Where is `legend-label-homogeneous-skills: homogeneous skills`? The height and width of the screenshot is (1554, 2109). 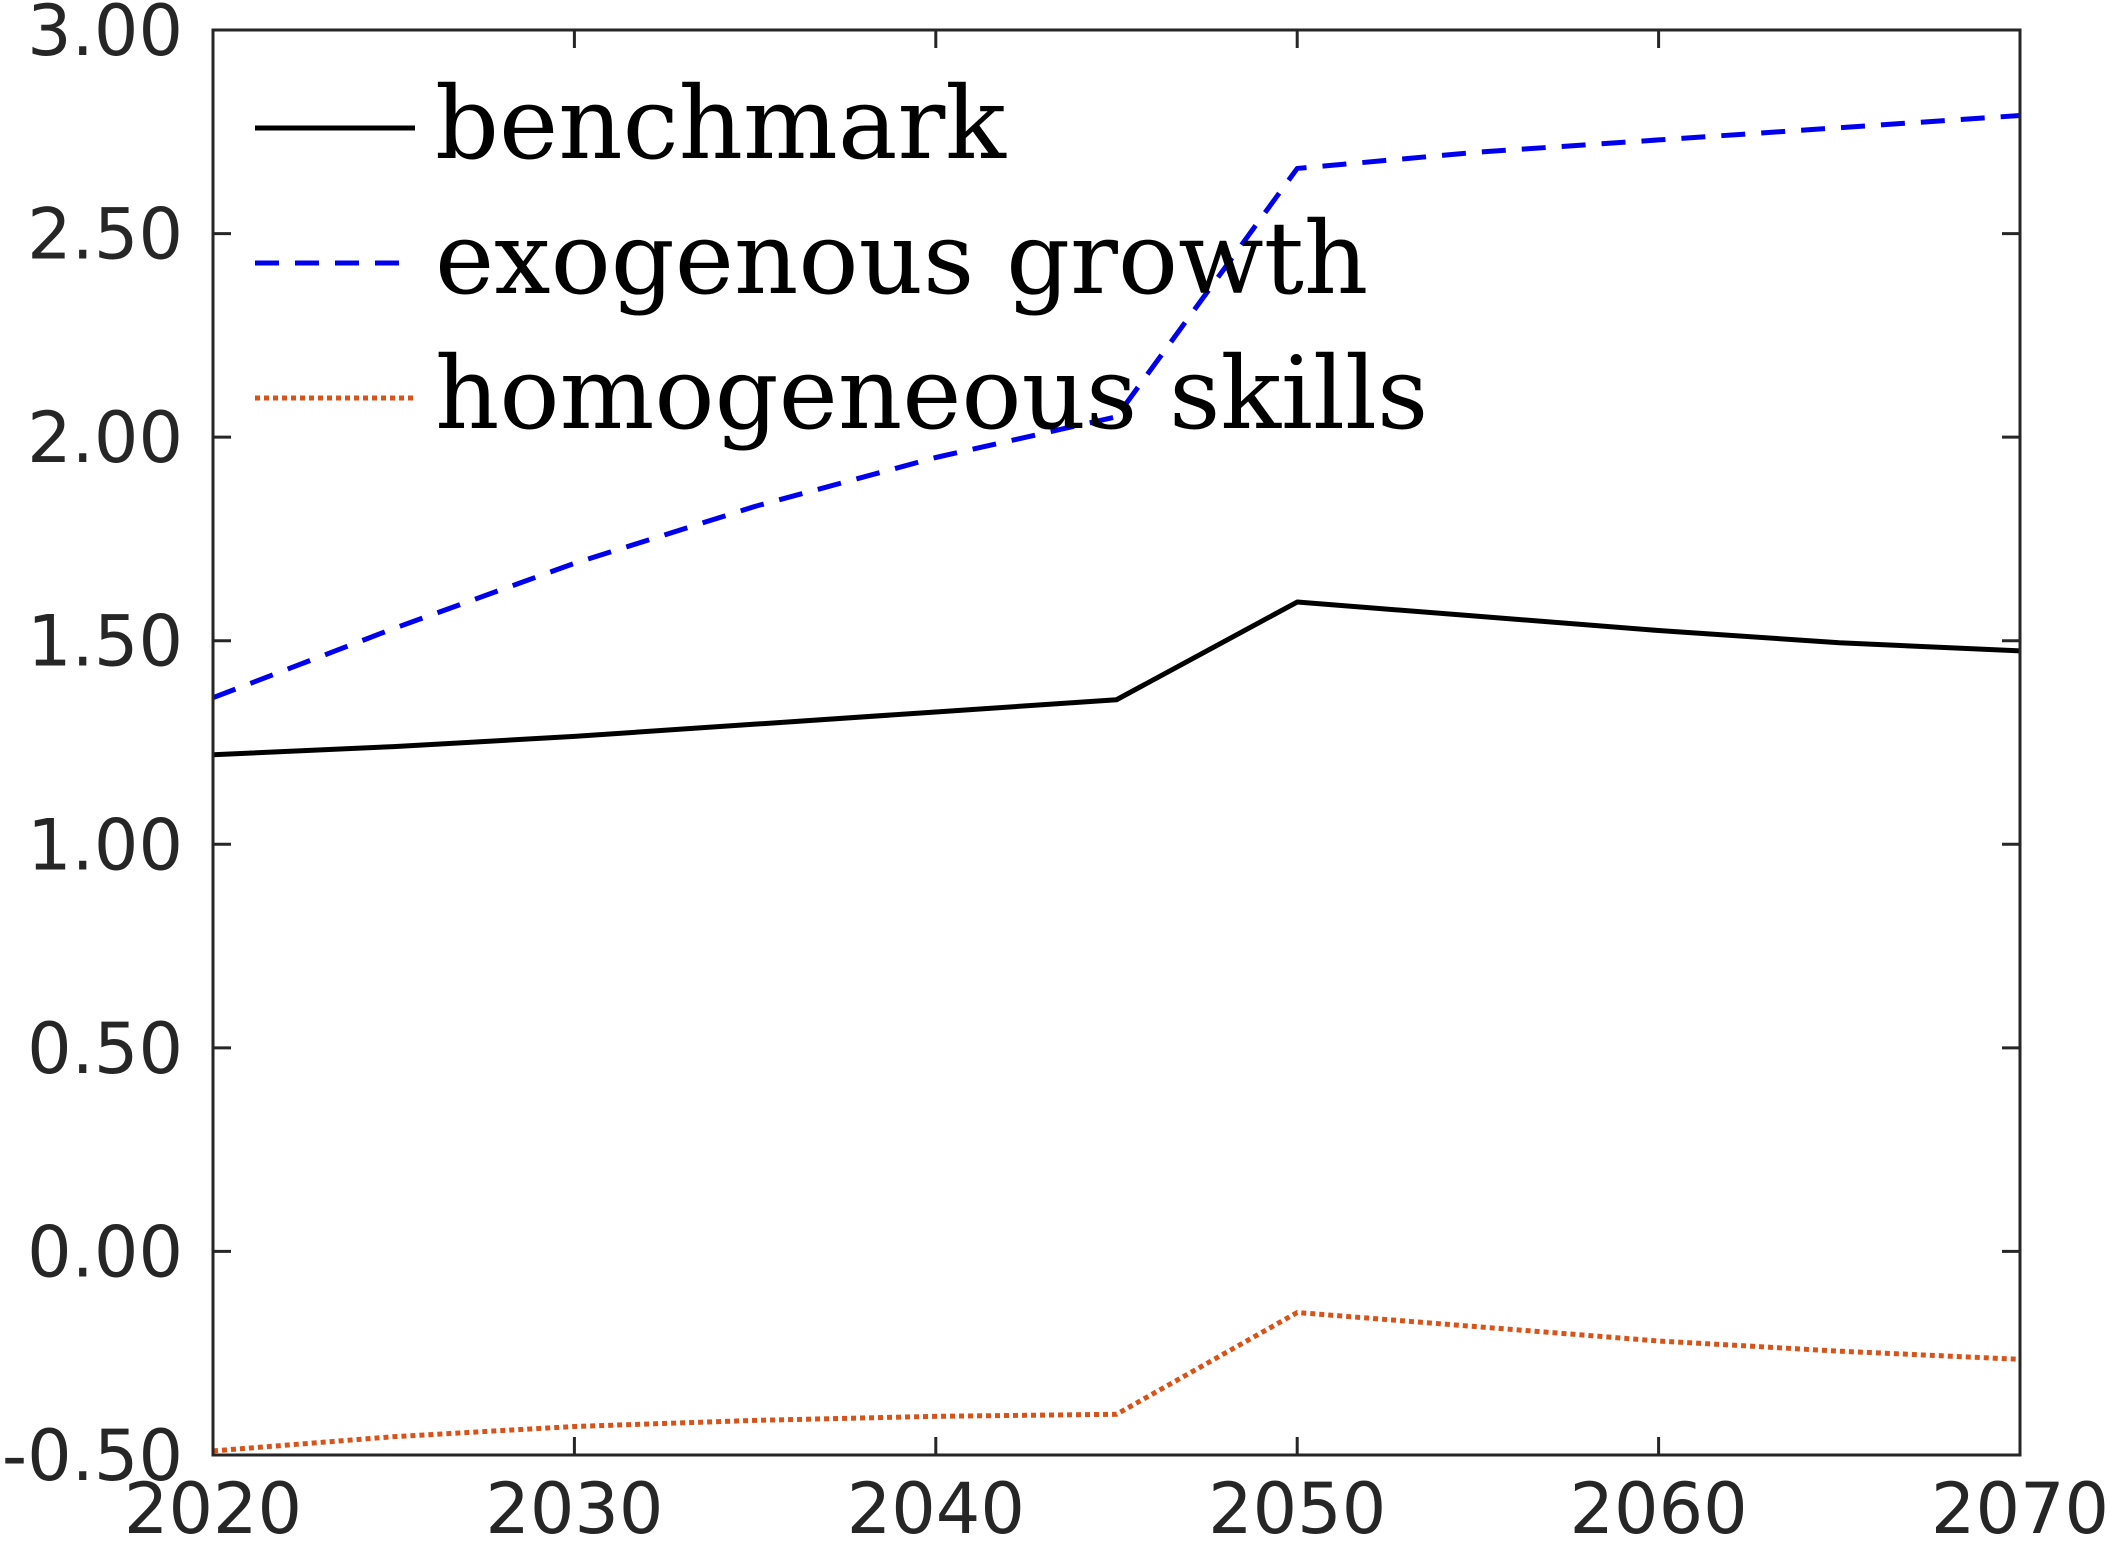
legend-label-homogeneous-skills: homogeneous skills is located at coordinates (931, 393).